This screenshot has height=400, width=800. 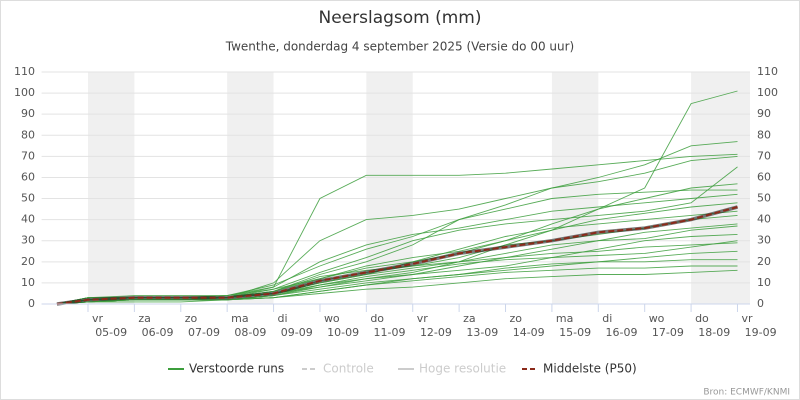 I want to click on y2-tick-label: 20, so click(x=764, y=261).